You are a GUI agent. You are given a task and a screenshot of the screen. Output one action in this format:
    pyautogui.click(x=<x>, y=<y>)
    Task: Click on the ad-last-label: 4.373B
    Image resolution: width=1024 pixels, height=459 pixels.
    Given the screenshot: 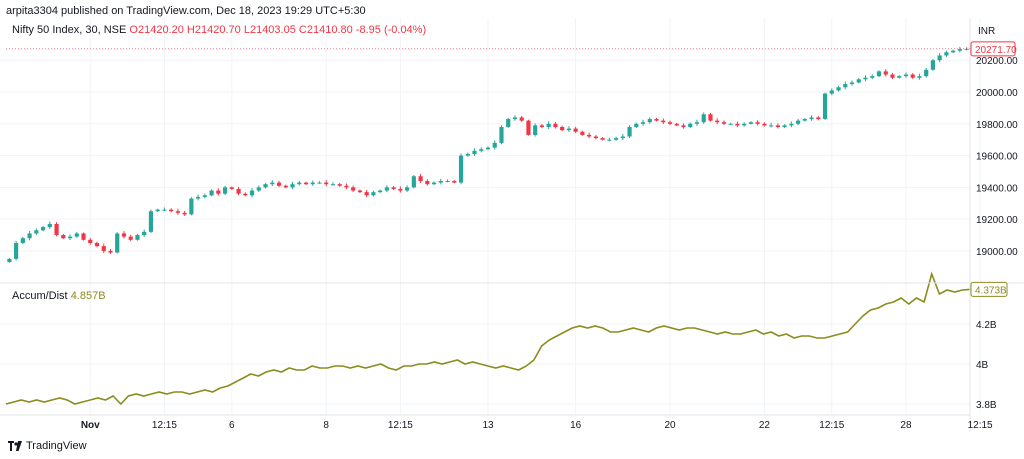 What is the action you would take?
    pyautogui.click(x=991, y=290)
    